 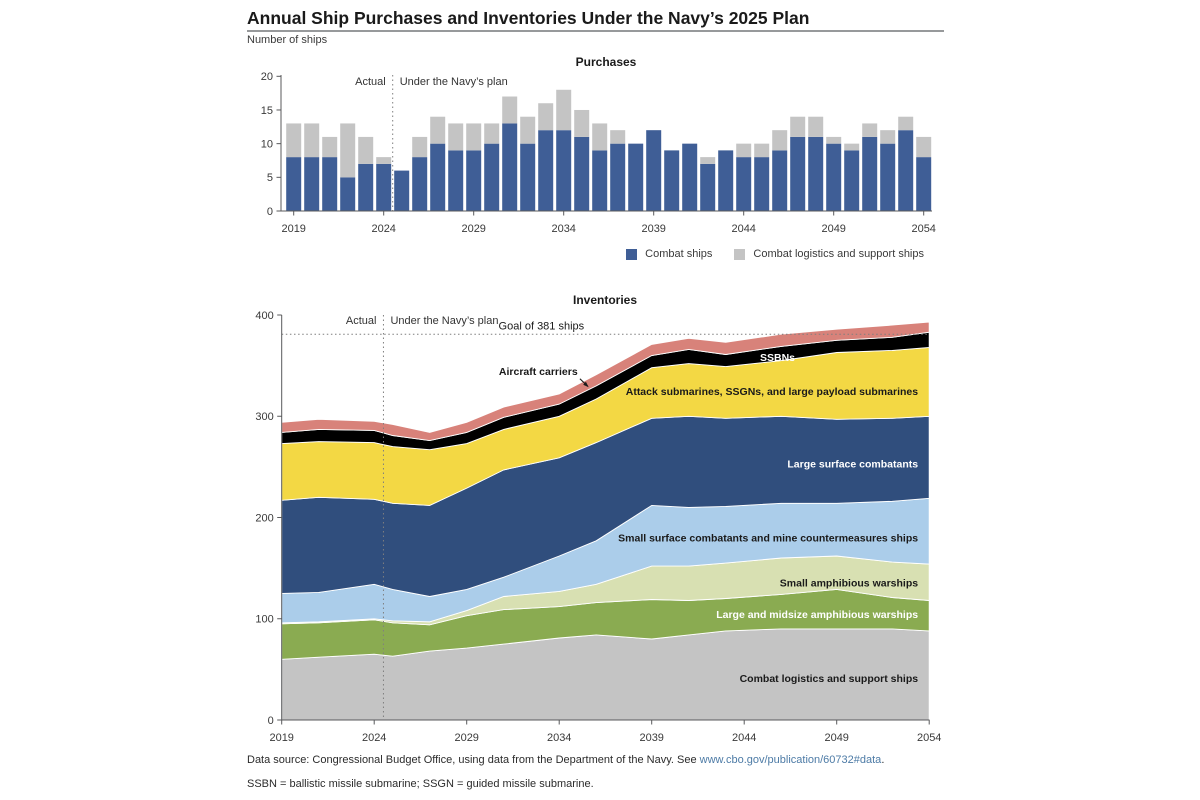 I want to click on bar-logistics-2054, so click(x=924, y=147).